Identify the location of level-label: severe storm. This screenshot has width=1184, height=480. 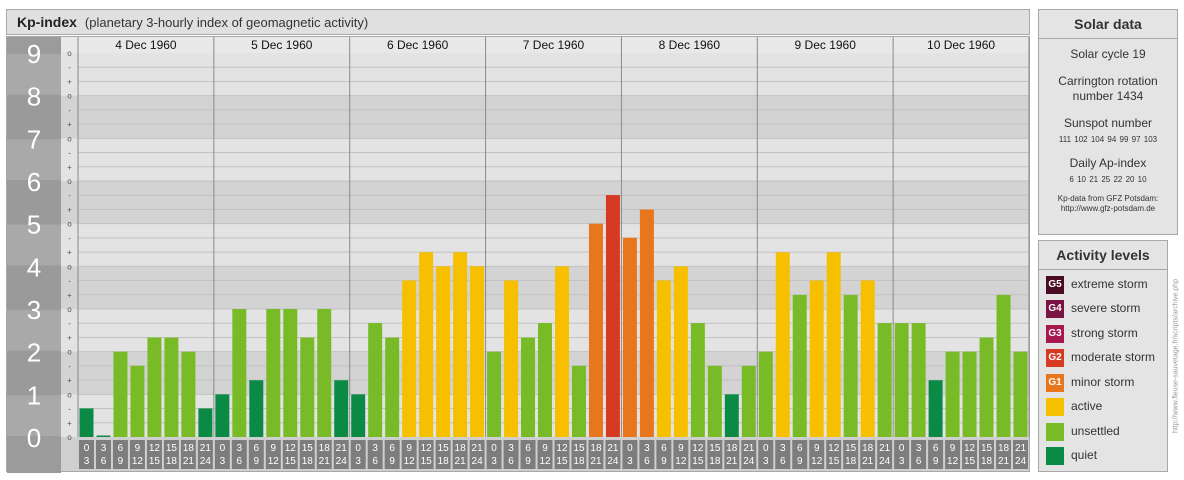
(1106, 308).